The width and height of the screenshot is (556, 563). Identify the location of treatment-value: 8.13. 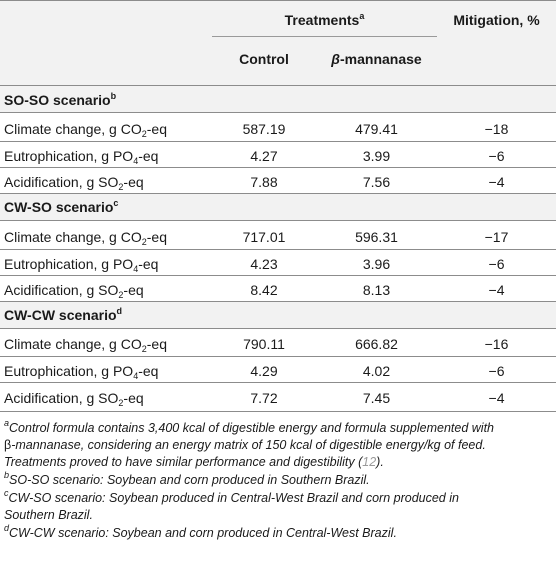
(376, 290).